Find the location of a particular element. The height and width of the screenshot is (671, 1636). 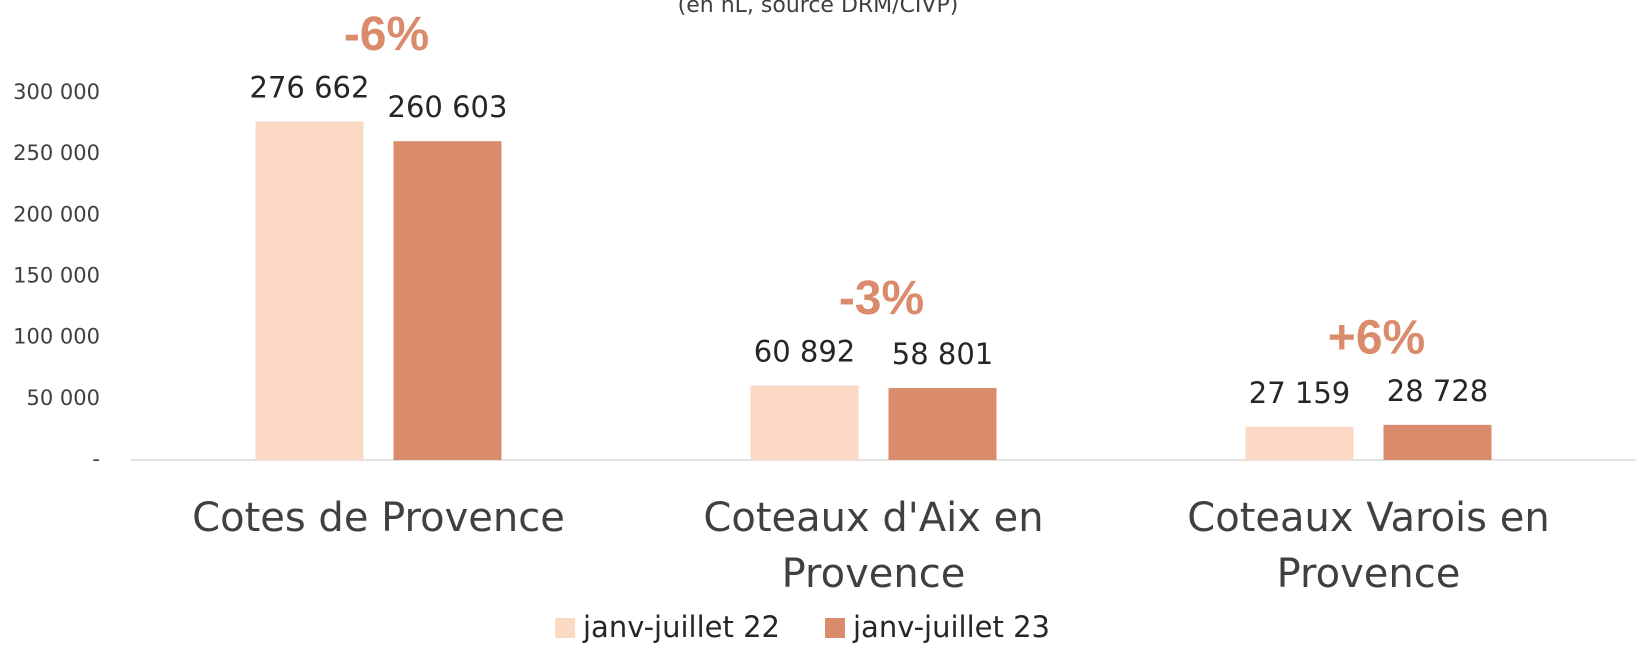

legend-label: janv-juillet 23 is located at coordinates (951, 627).